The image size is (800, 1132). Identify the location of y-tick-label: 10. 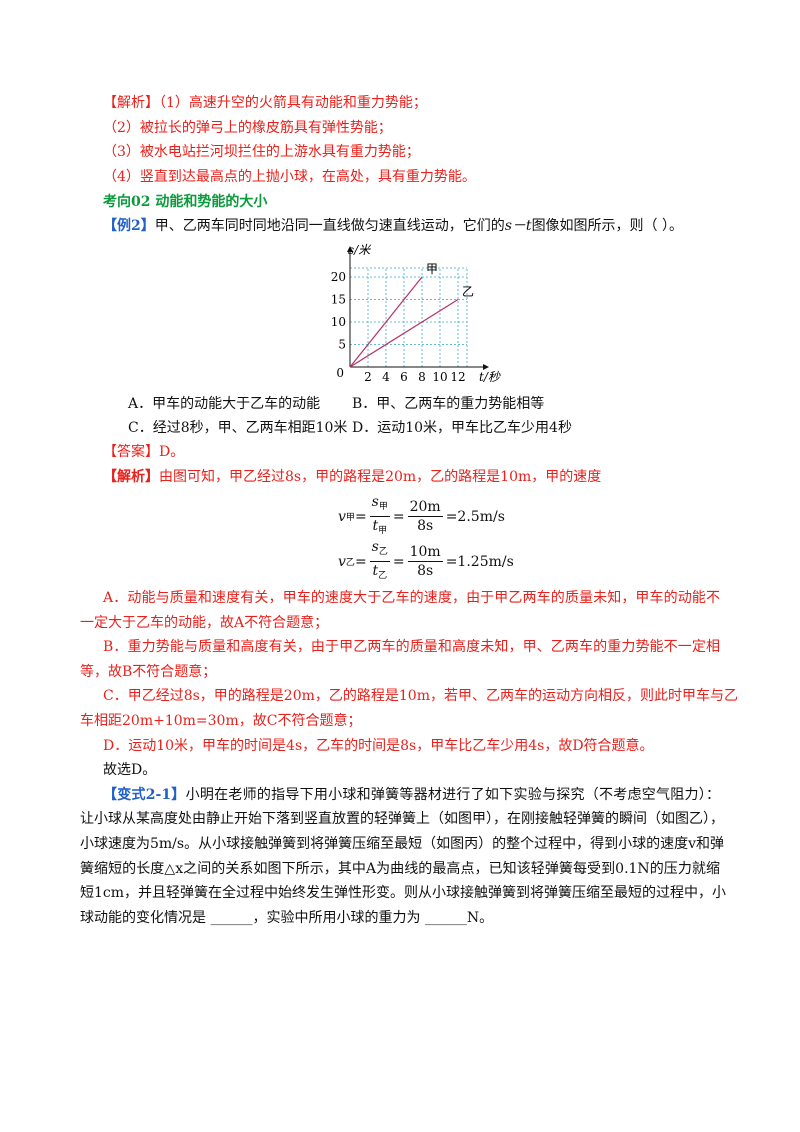
(338, 322).